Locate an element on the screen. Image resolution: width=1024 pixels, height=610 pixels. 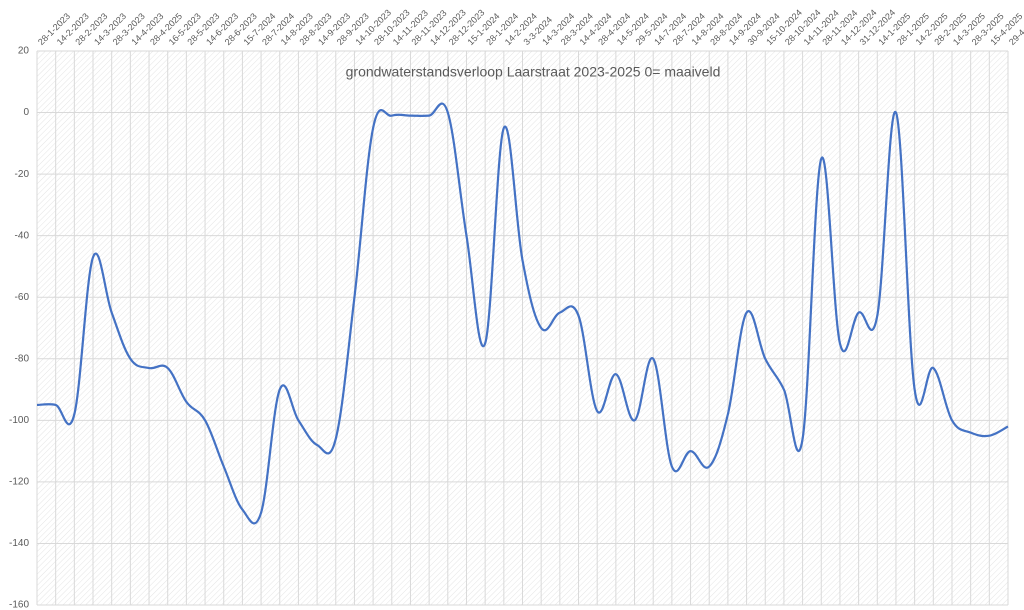
y-tick-label: -160 is located at coordinates (19, 605).